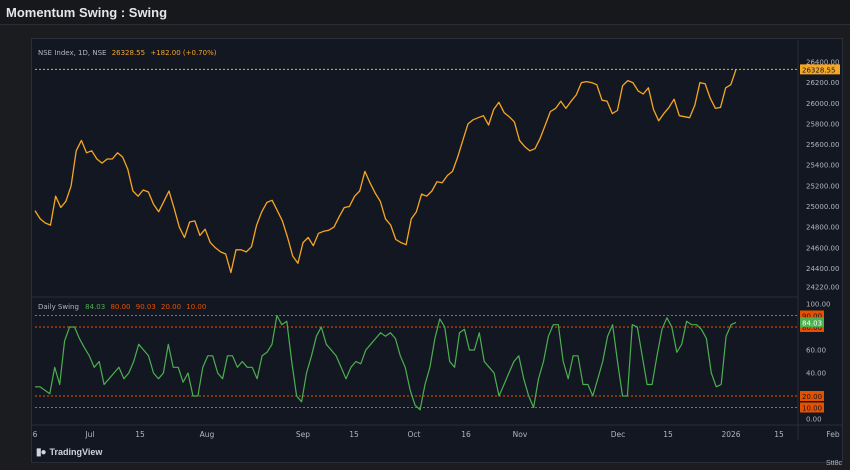 This screenshot has height=470, width=850. I want to click on oscillator-legend-v5: 10.00, so click(196, 307).